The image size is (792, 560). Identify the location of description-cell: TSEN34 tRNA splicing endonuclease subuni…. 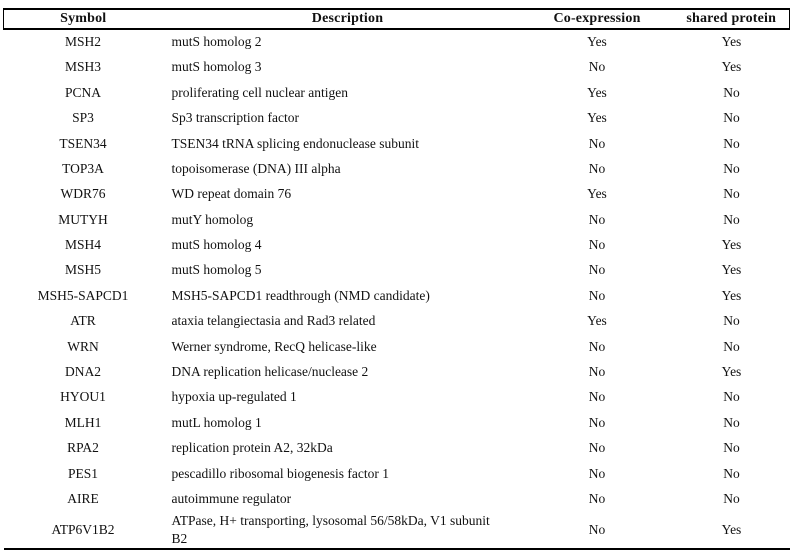
(295, 143).